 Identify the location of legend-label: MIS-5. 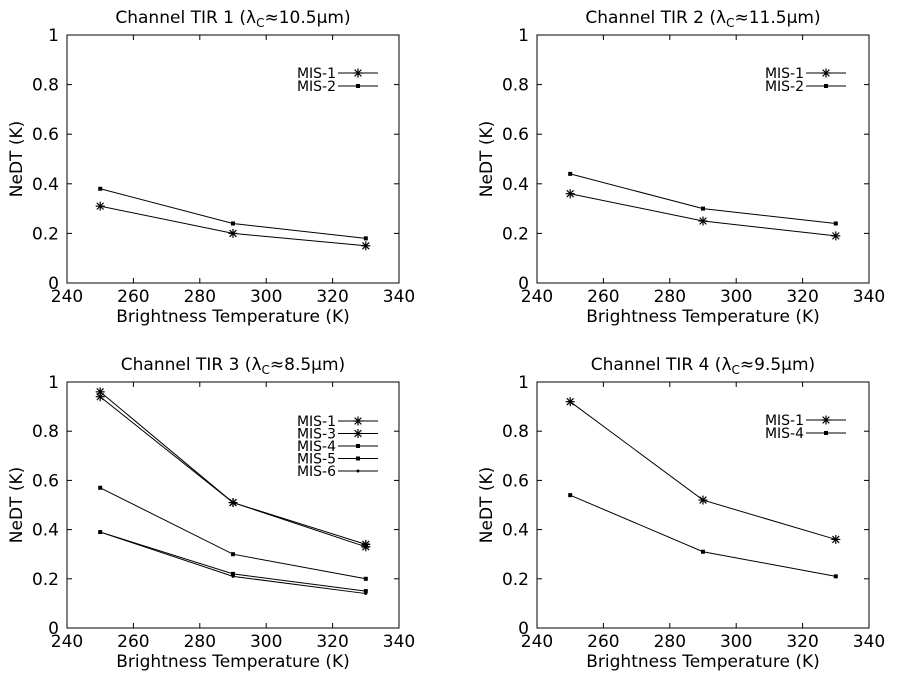
(316, 460).